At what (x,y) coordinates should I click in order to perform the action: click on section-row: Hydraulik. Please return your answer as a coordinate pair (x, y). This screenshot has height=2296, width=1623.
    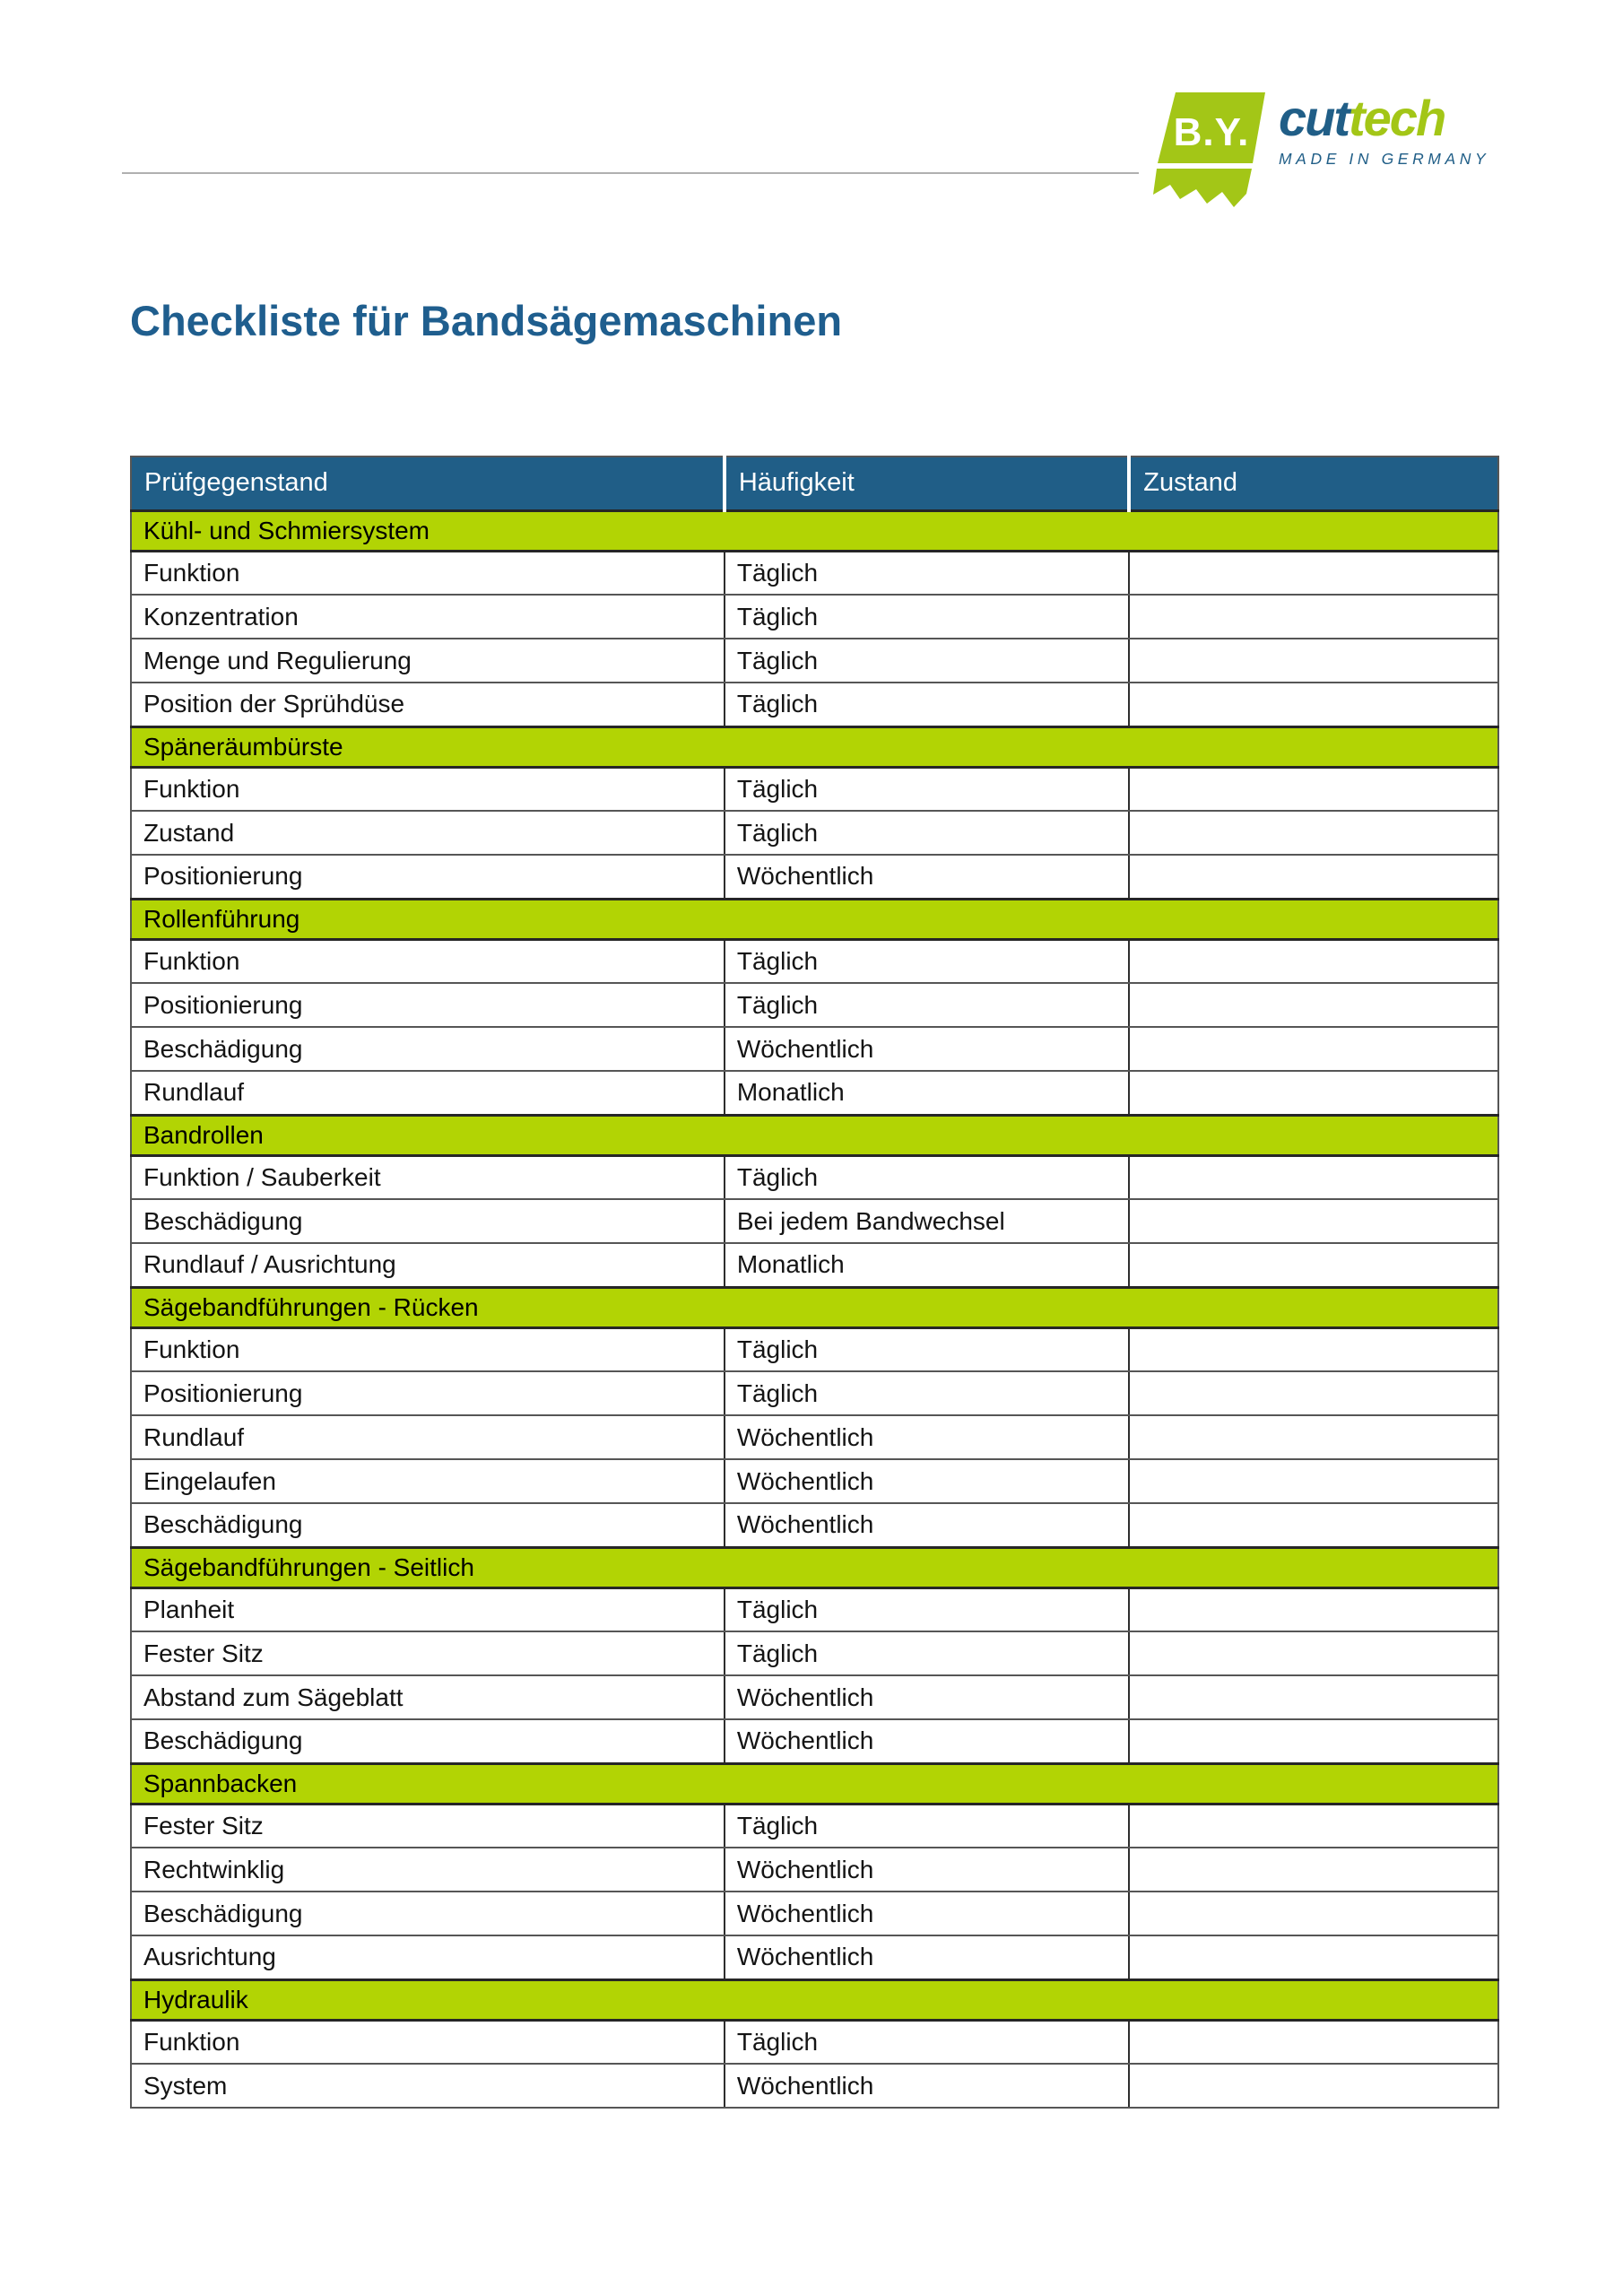
    Looking at the image, I should click on (814, 2000).